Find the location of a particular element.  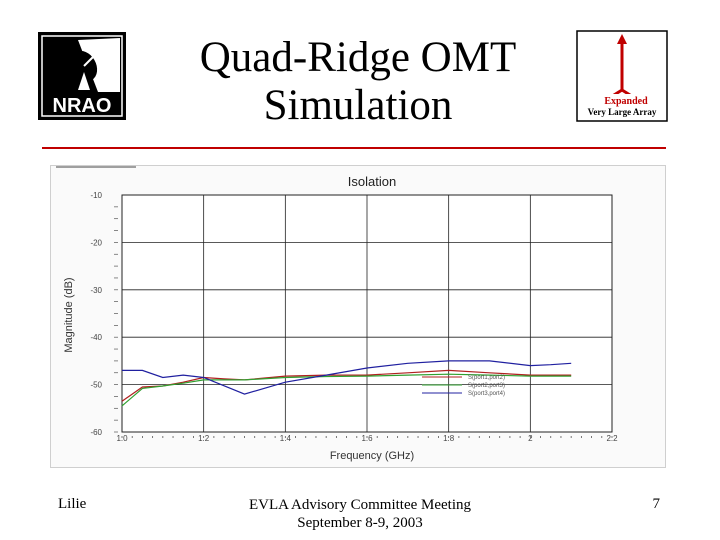

chart-title: Isolation is located at coordinates (372, 181).